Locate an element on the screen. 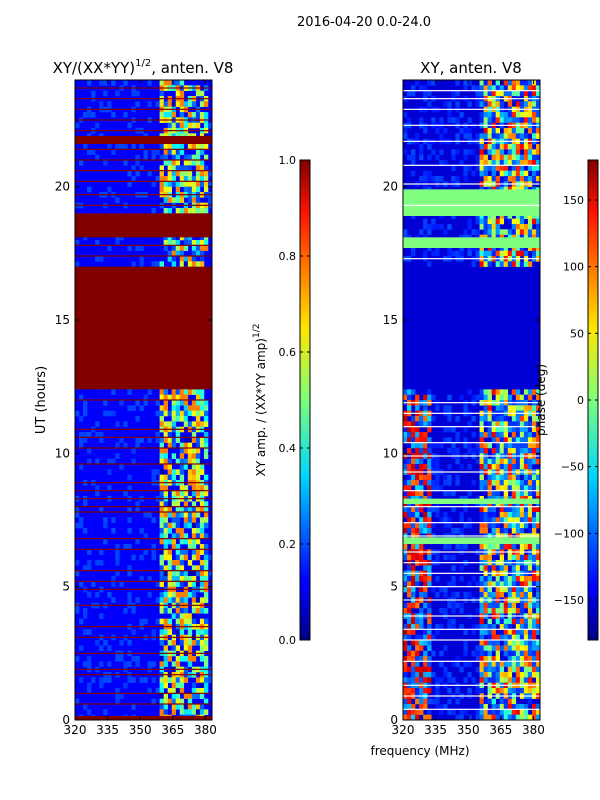 The image size is (600, 800). colorbar-tick-label: 100 is located at coordinates (573, 267).